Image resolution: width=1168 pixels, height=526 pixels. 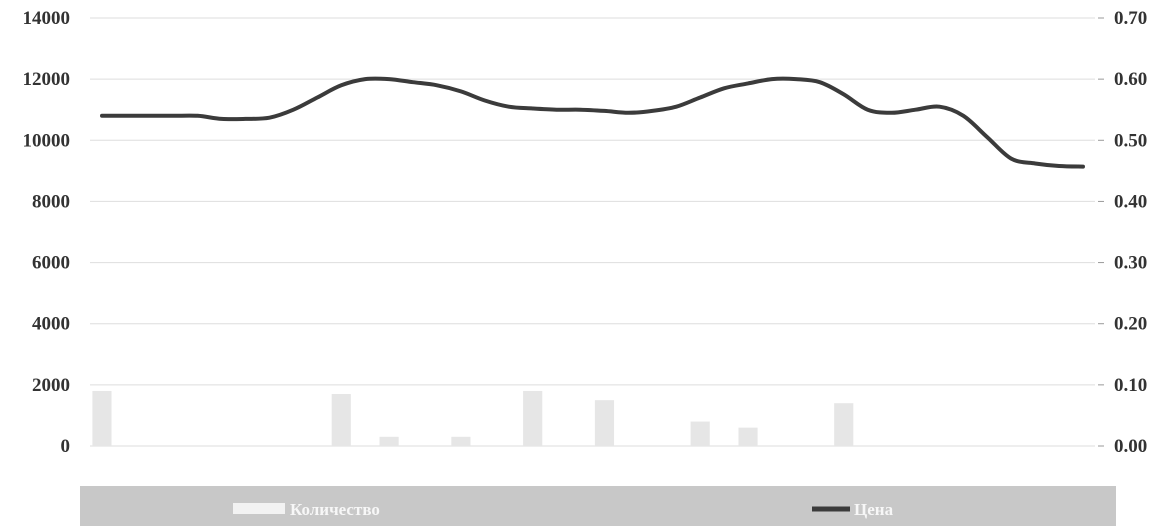 I want to click on left-tick-label: 10000, so click(x=47, y=140).